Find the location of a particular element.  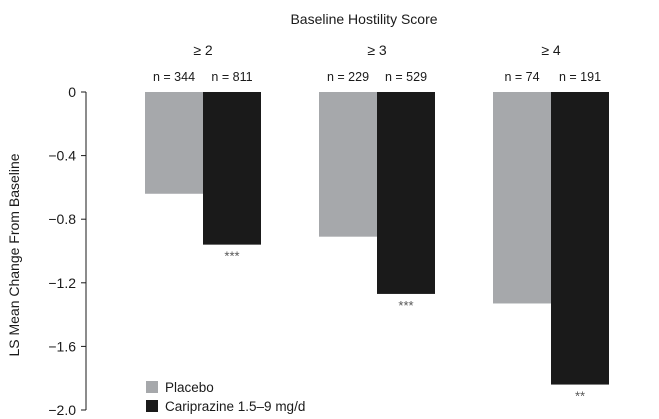

legend-placebo-swatch is located at coordinates (152, 387).